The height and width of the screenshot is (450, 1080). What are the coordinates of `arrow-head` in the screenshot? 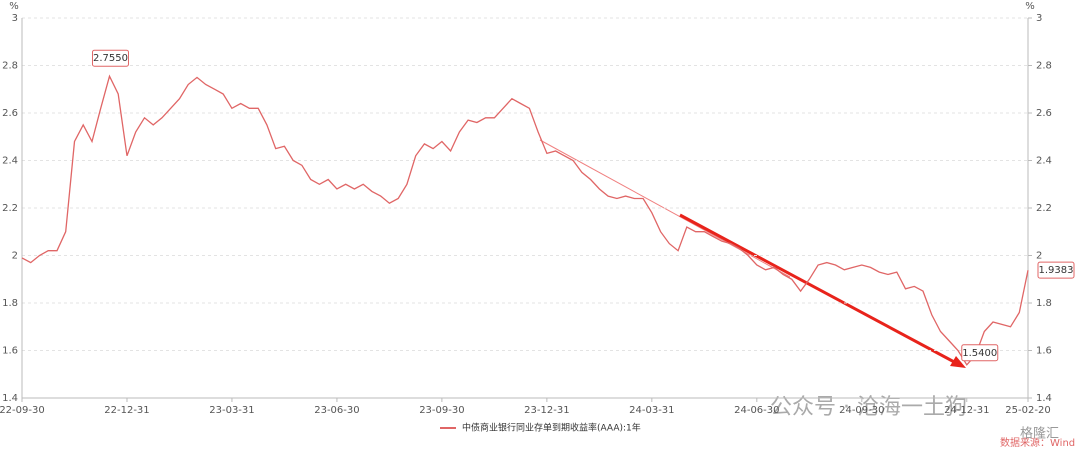 It's located at (958, 362).